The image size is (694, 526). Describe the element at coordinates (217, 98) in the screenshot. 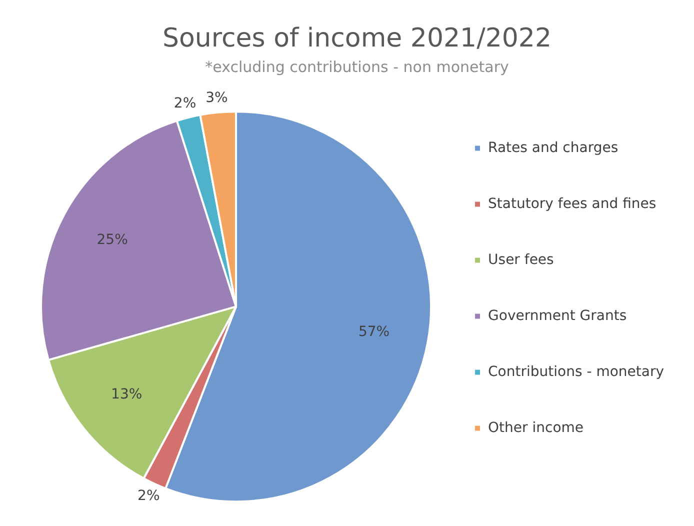

I see `data-label: 3%` at that location.